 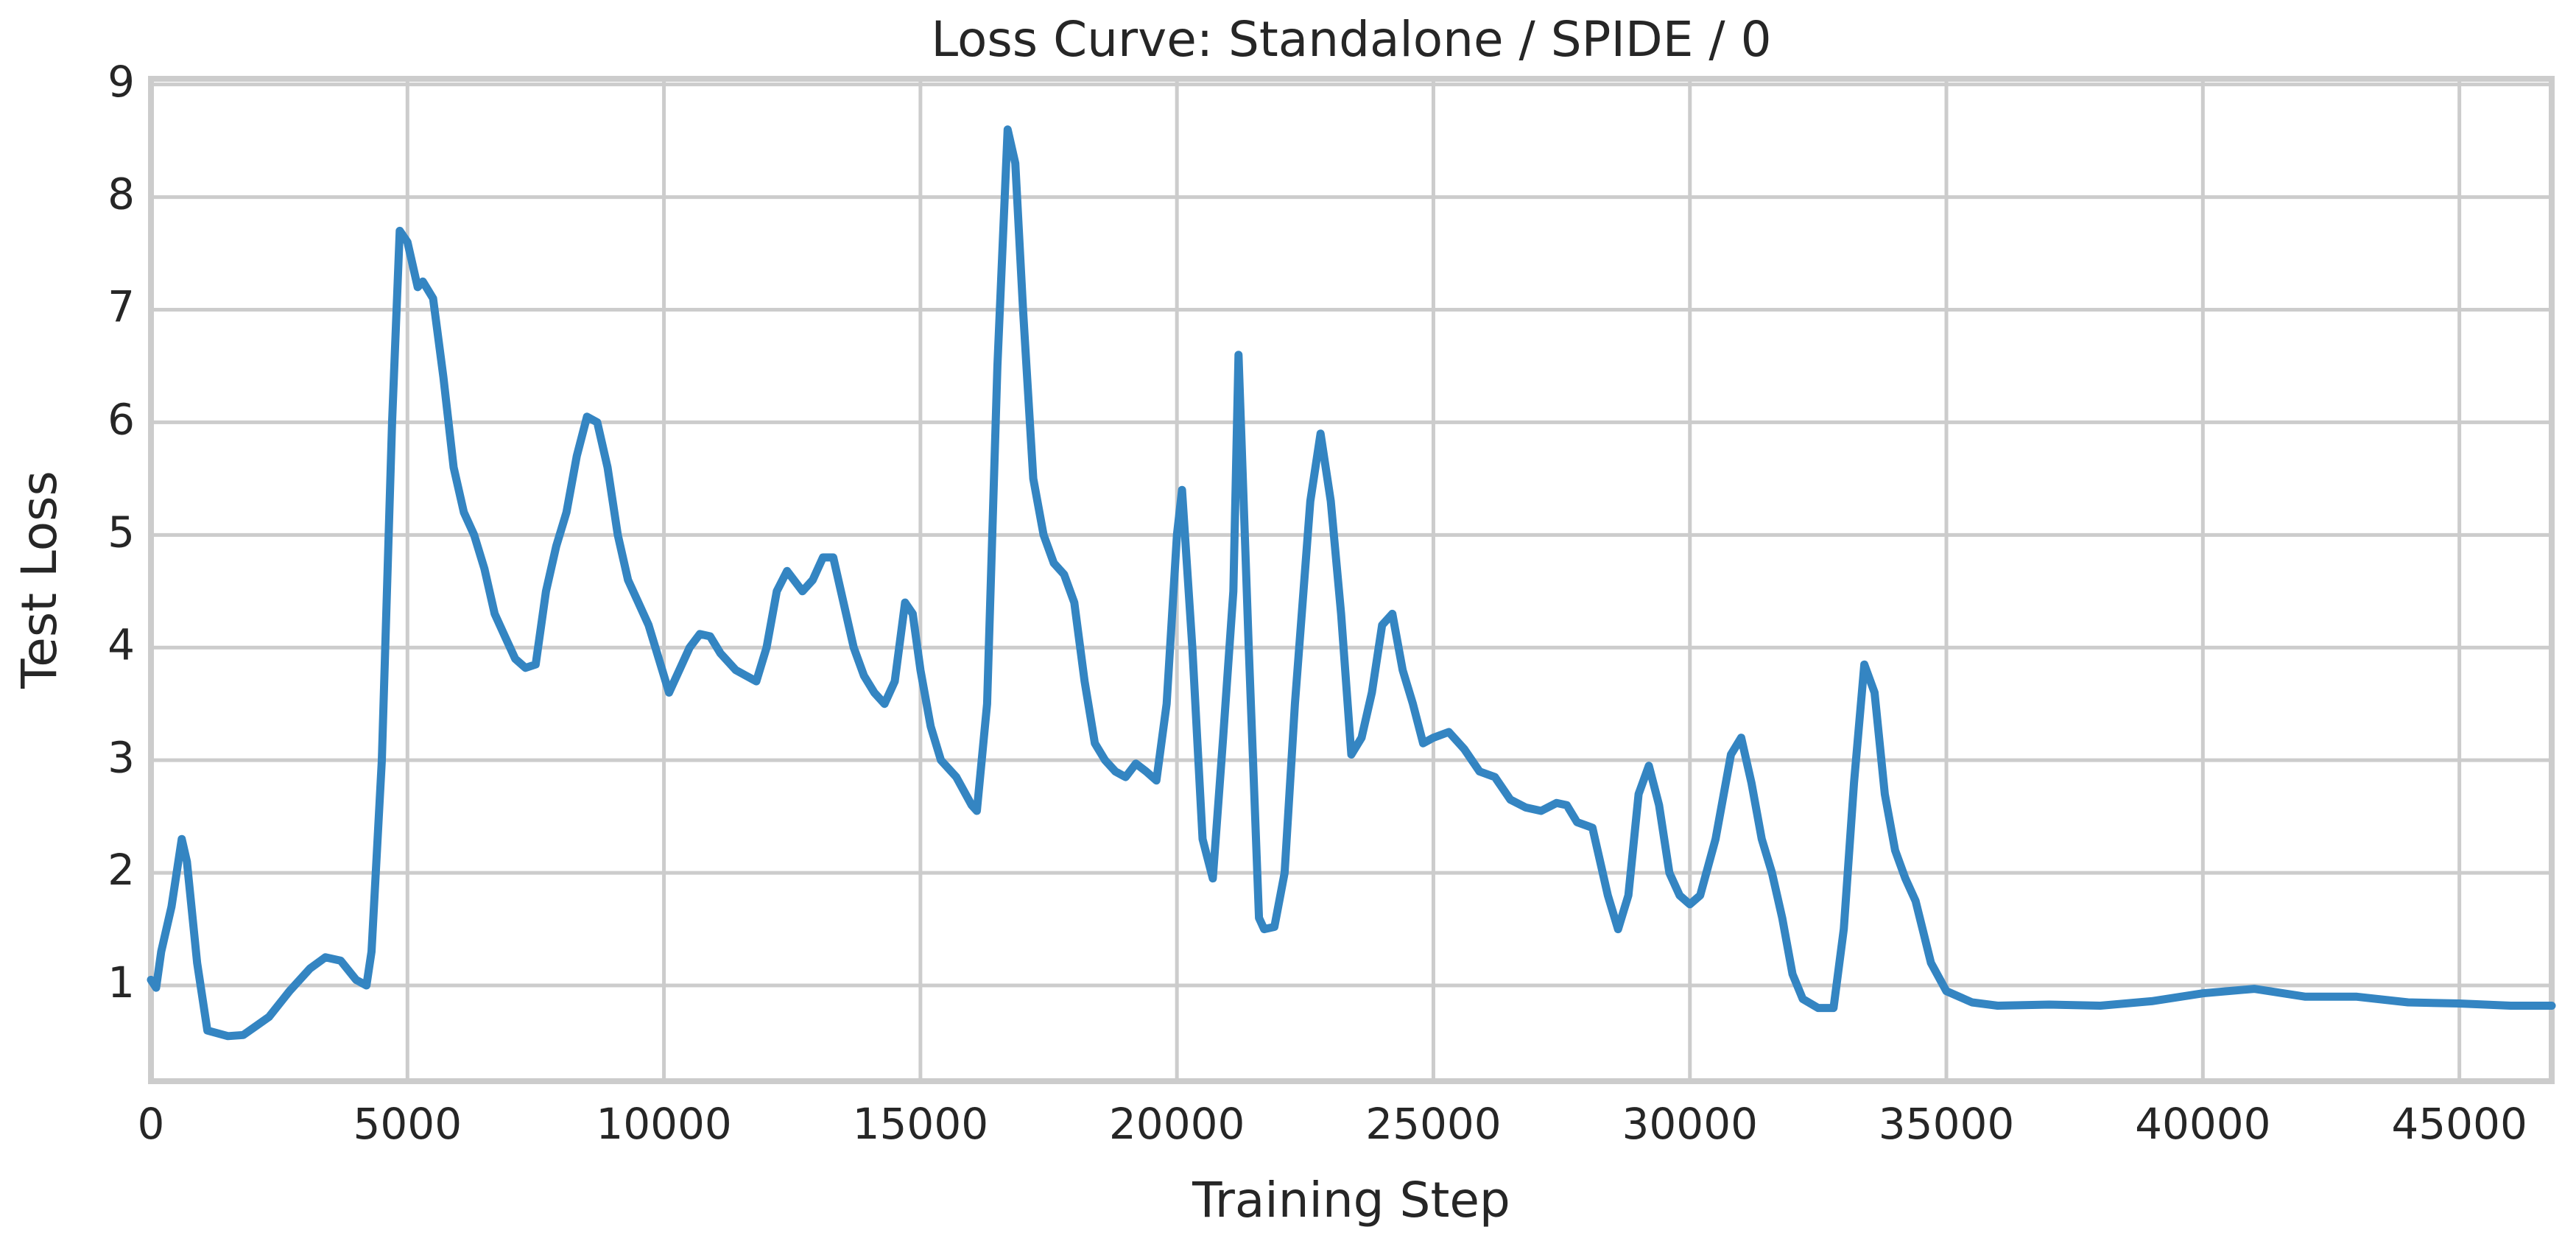 What do you see at coordinates (121, 532) in the screenshot?
I see `y-tick-label: 5` at bounding box center [121, 532].